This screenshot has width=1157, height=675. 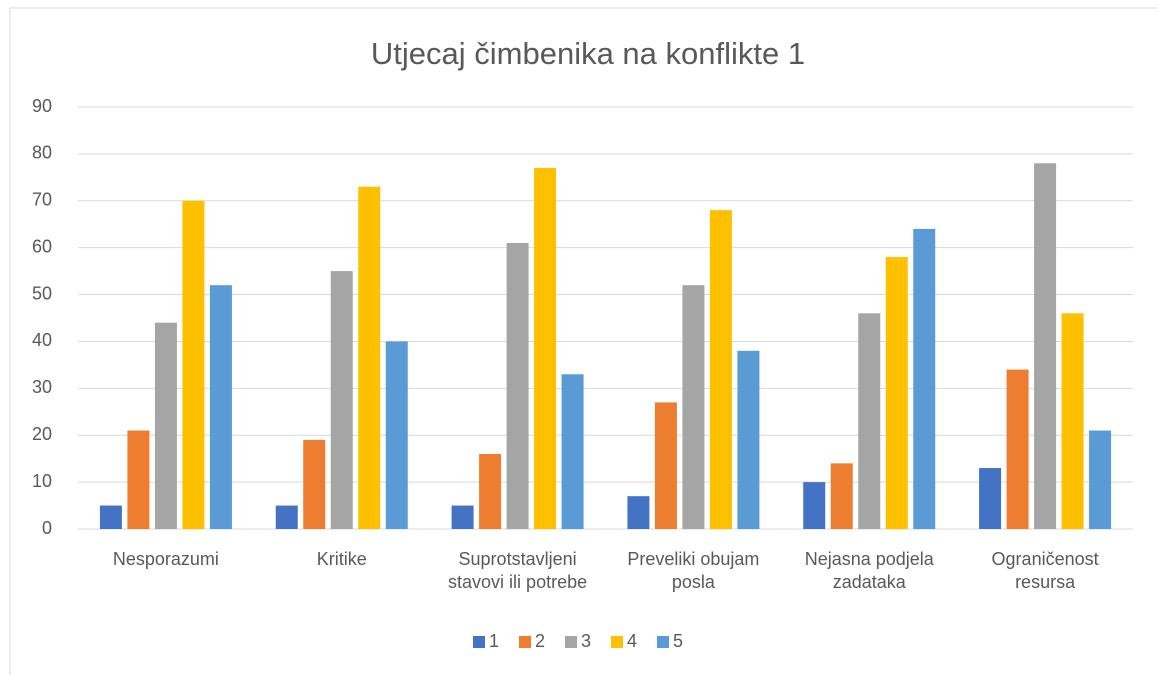 What do you see at coordinates (632, 641) in the screenshot?
I see `legend-label: 4` at bounding box center [632, 641].